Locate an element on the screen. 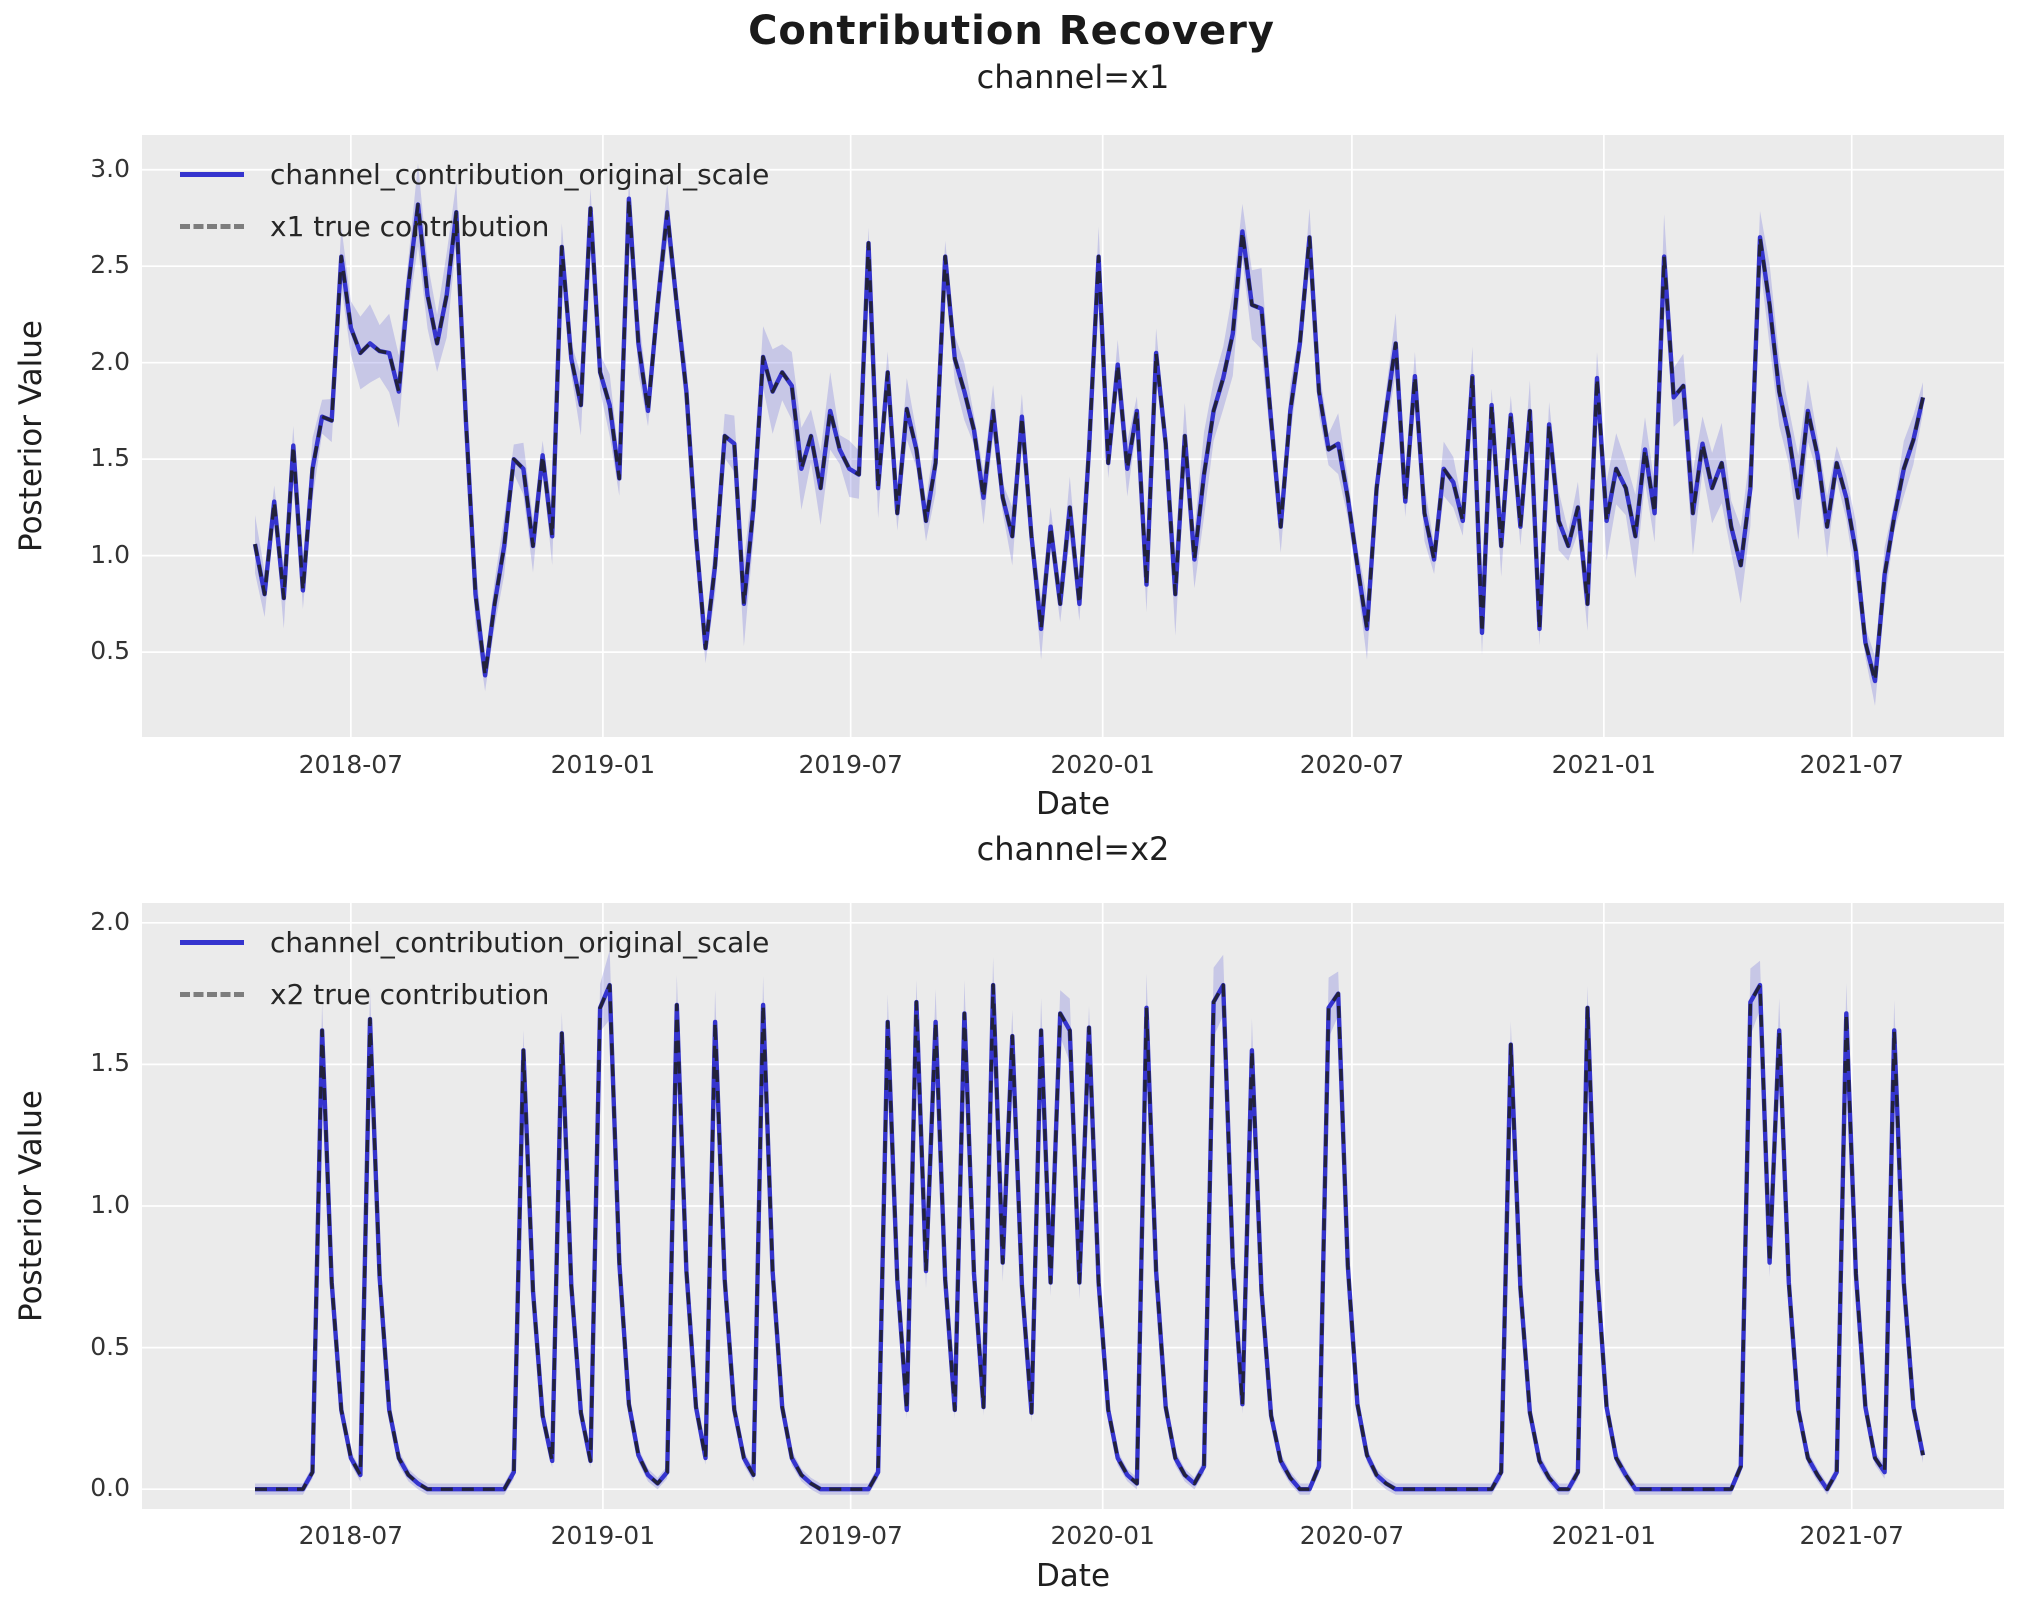  subplot1-xlabel: Date is located at coordinates (1073, 804).